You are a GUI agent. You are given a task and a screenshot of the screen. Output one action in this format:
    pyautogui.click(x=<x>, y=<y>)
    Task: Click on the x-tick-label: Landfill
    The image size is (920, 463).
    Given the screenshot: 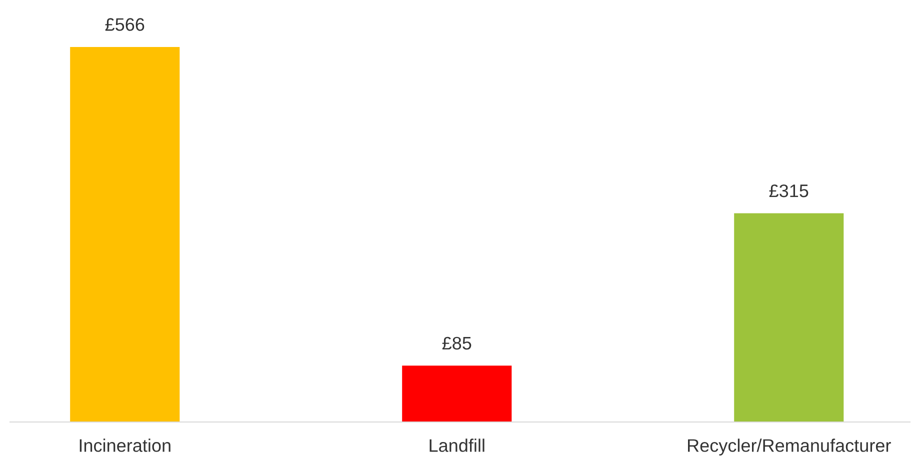 What is the action you would take?
    pyautogui.click(x=457, y=445)
    